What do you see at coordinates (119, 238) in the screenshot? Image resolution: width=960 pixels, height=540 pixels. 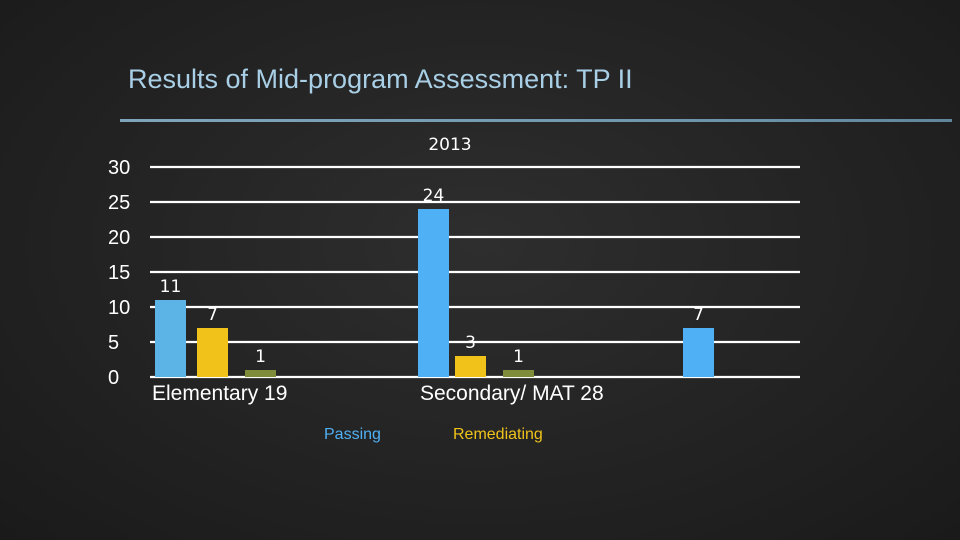 I see `y-tick-label: 20` at bounding box center [119, 238].